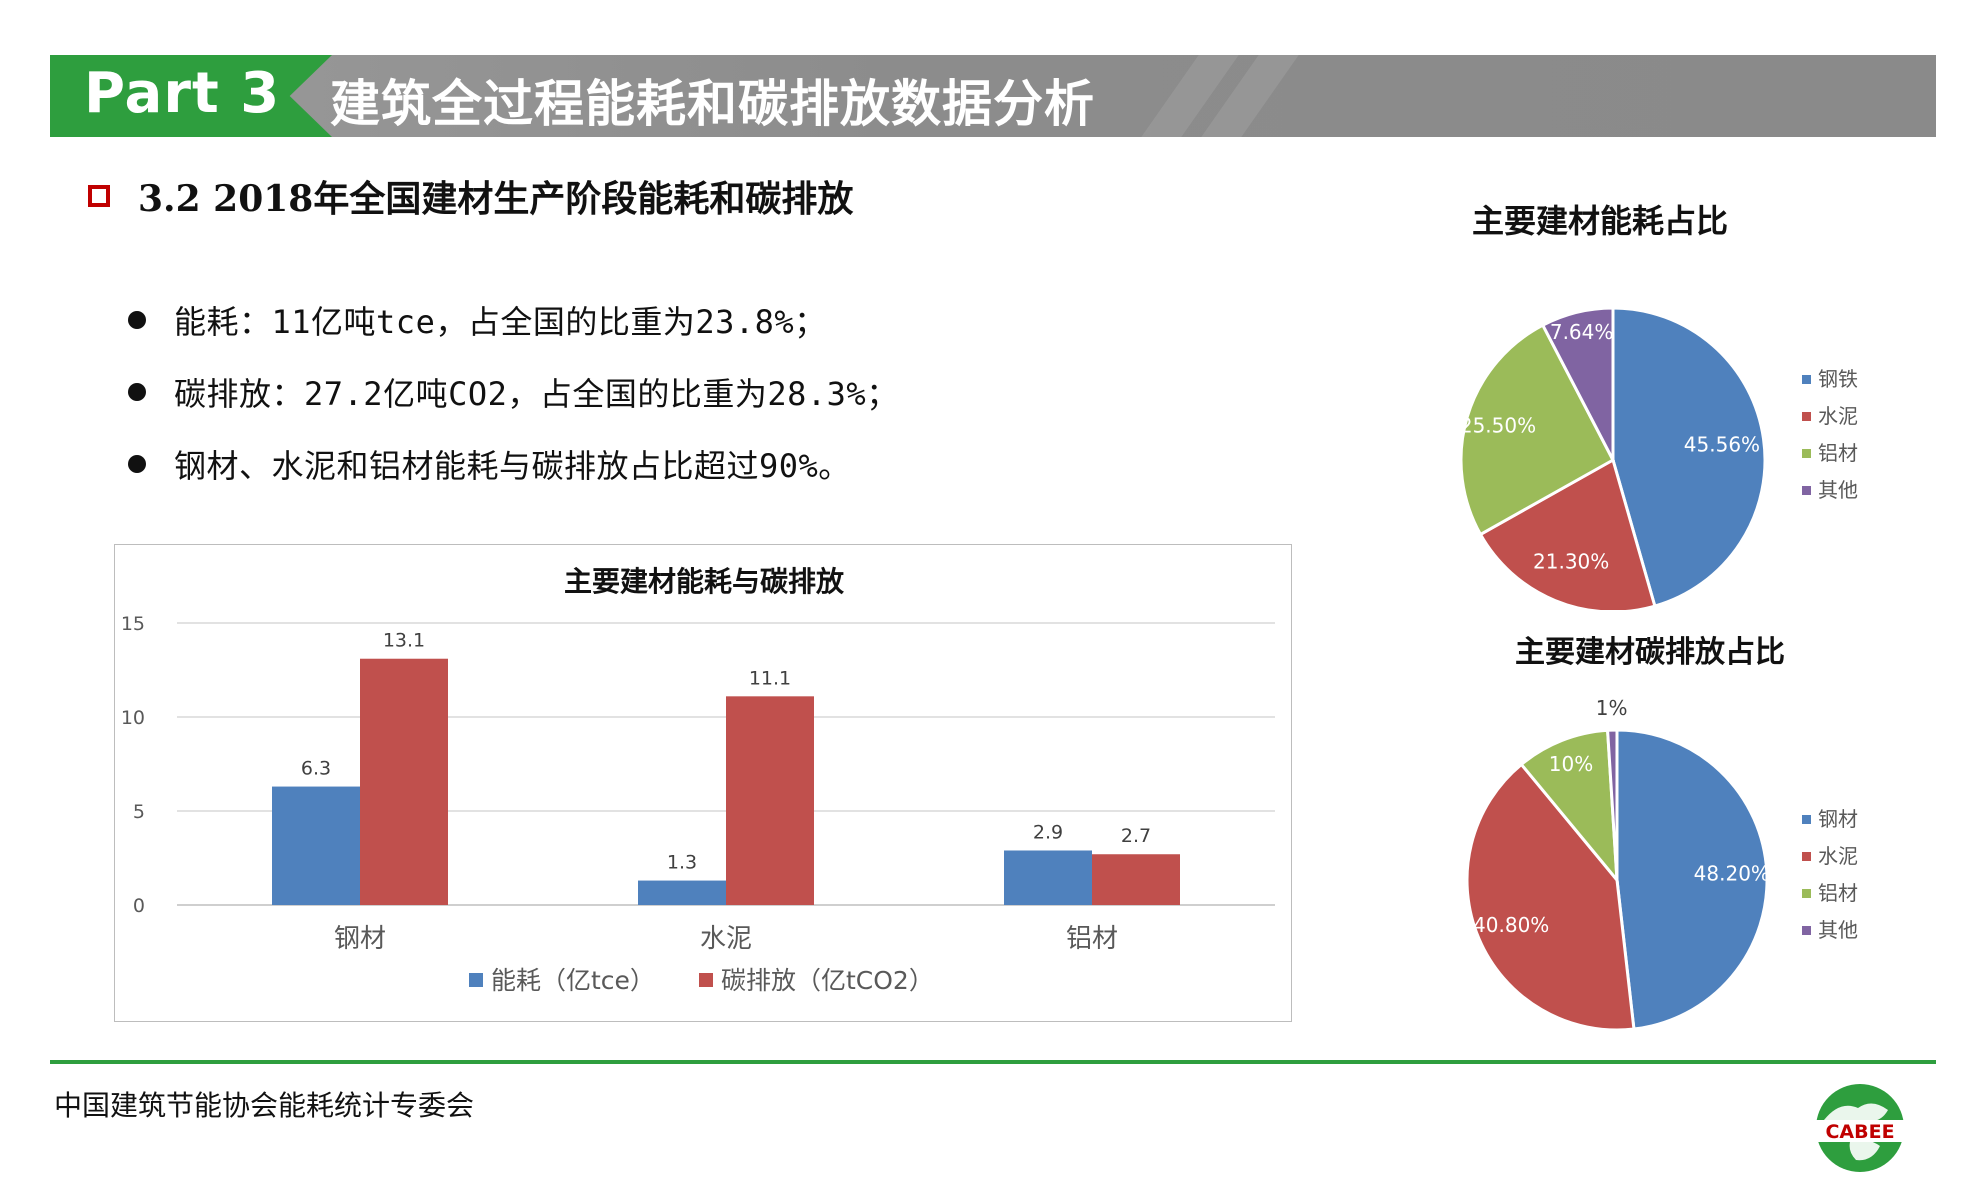 The image size is (1980, 1182). Describe the element at coordinates (1048, 832) in the screenshot. I see `bar-data-label: 2.9` at that location.